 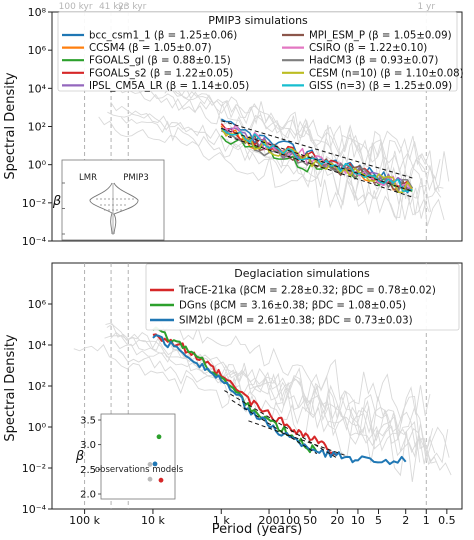 I want to click on reference-line-label: 100 kyr, so click(x=76, y=7).